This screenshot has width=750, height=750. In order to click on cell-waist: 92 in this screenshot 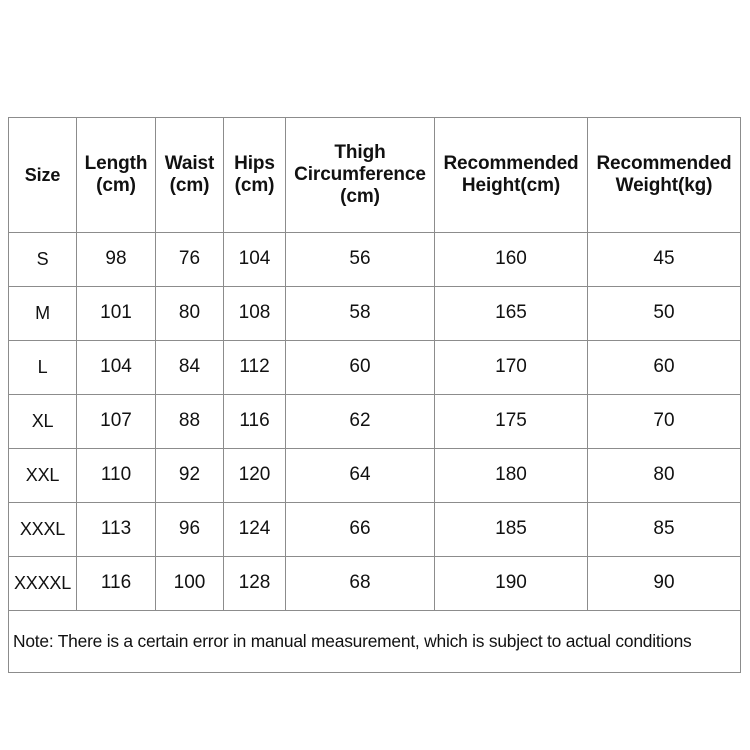, I will do `click(189, 475)`.